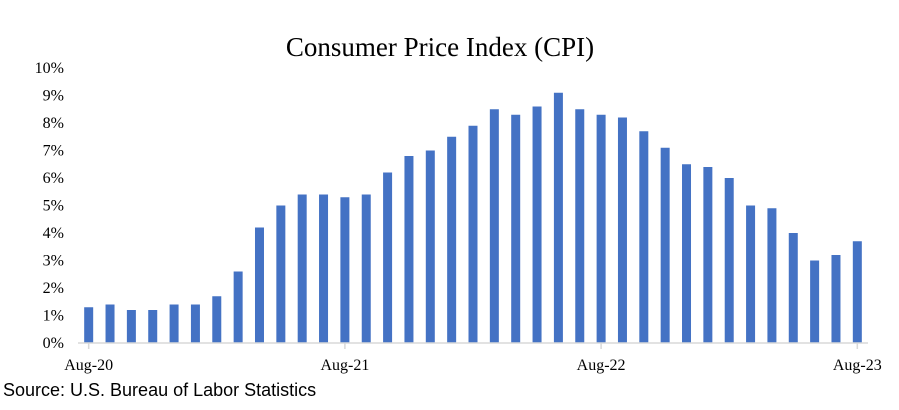 This screenshot has width=899, height=410. Describe the element at coordinates (53, 151) in the screenshot. I see `y-tick-label: 7%` at that location.